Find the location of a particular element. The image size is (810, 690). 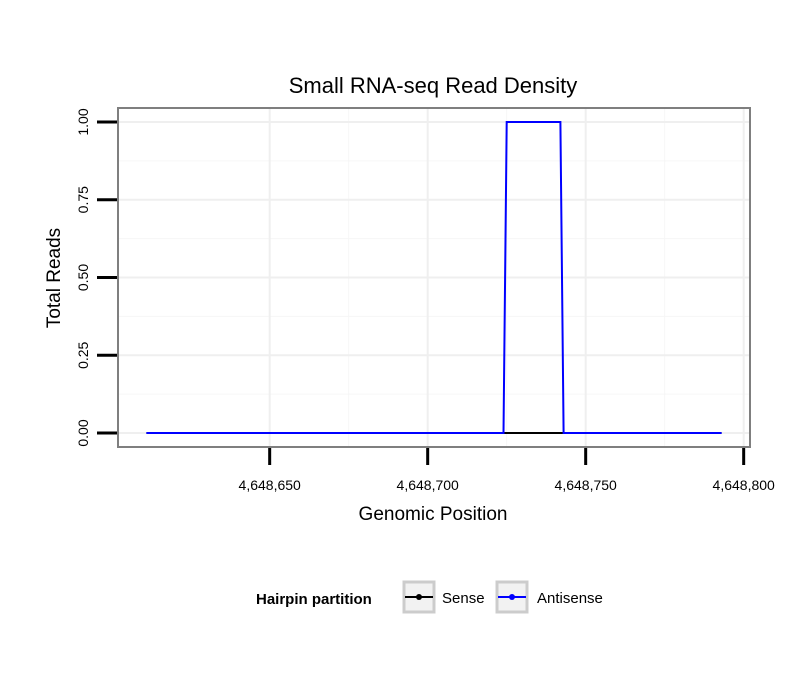

y-axis-title: Total Reads is located at coordinates (54, 278).